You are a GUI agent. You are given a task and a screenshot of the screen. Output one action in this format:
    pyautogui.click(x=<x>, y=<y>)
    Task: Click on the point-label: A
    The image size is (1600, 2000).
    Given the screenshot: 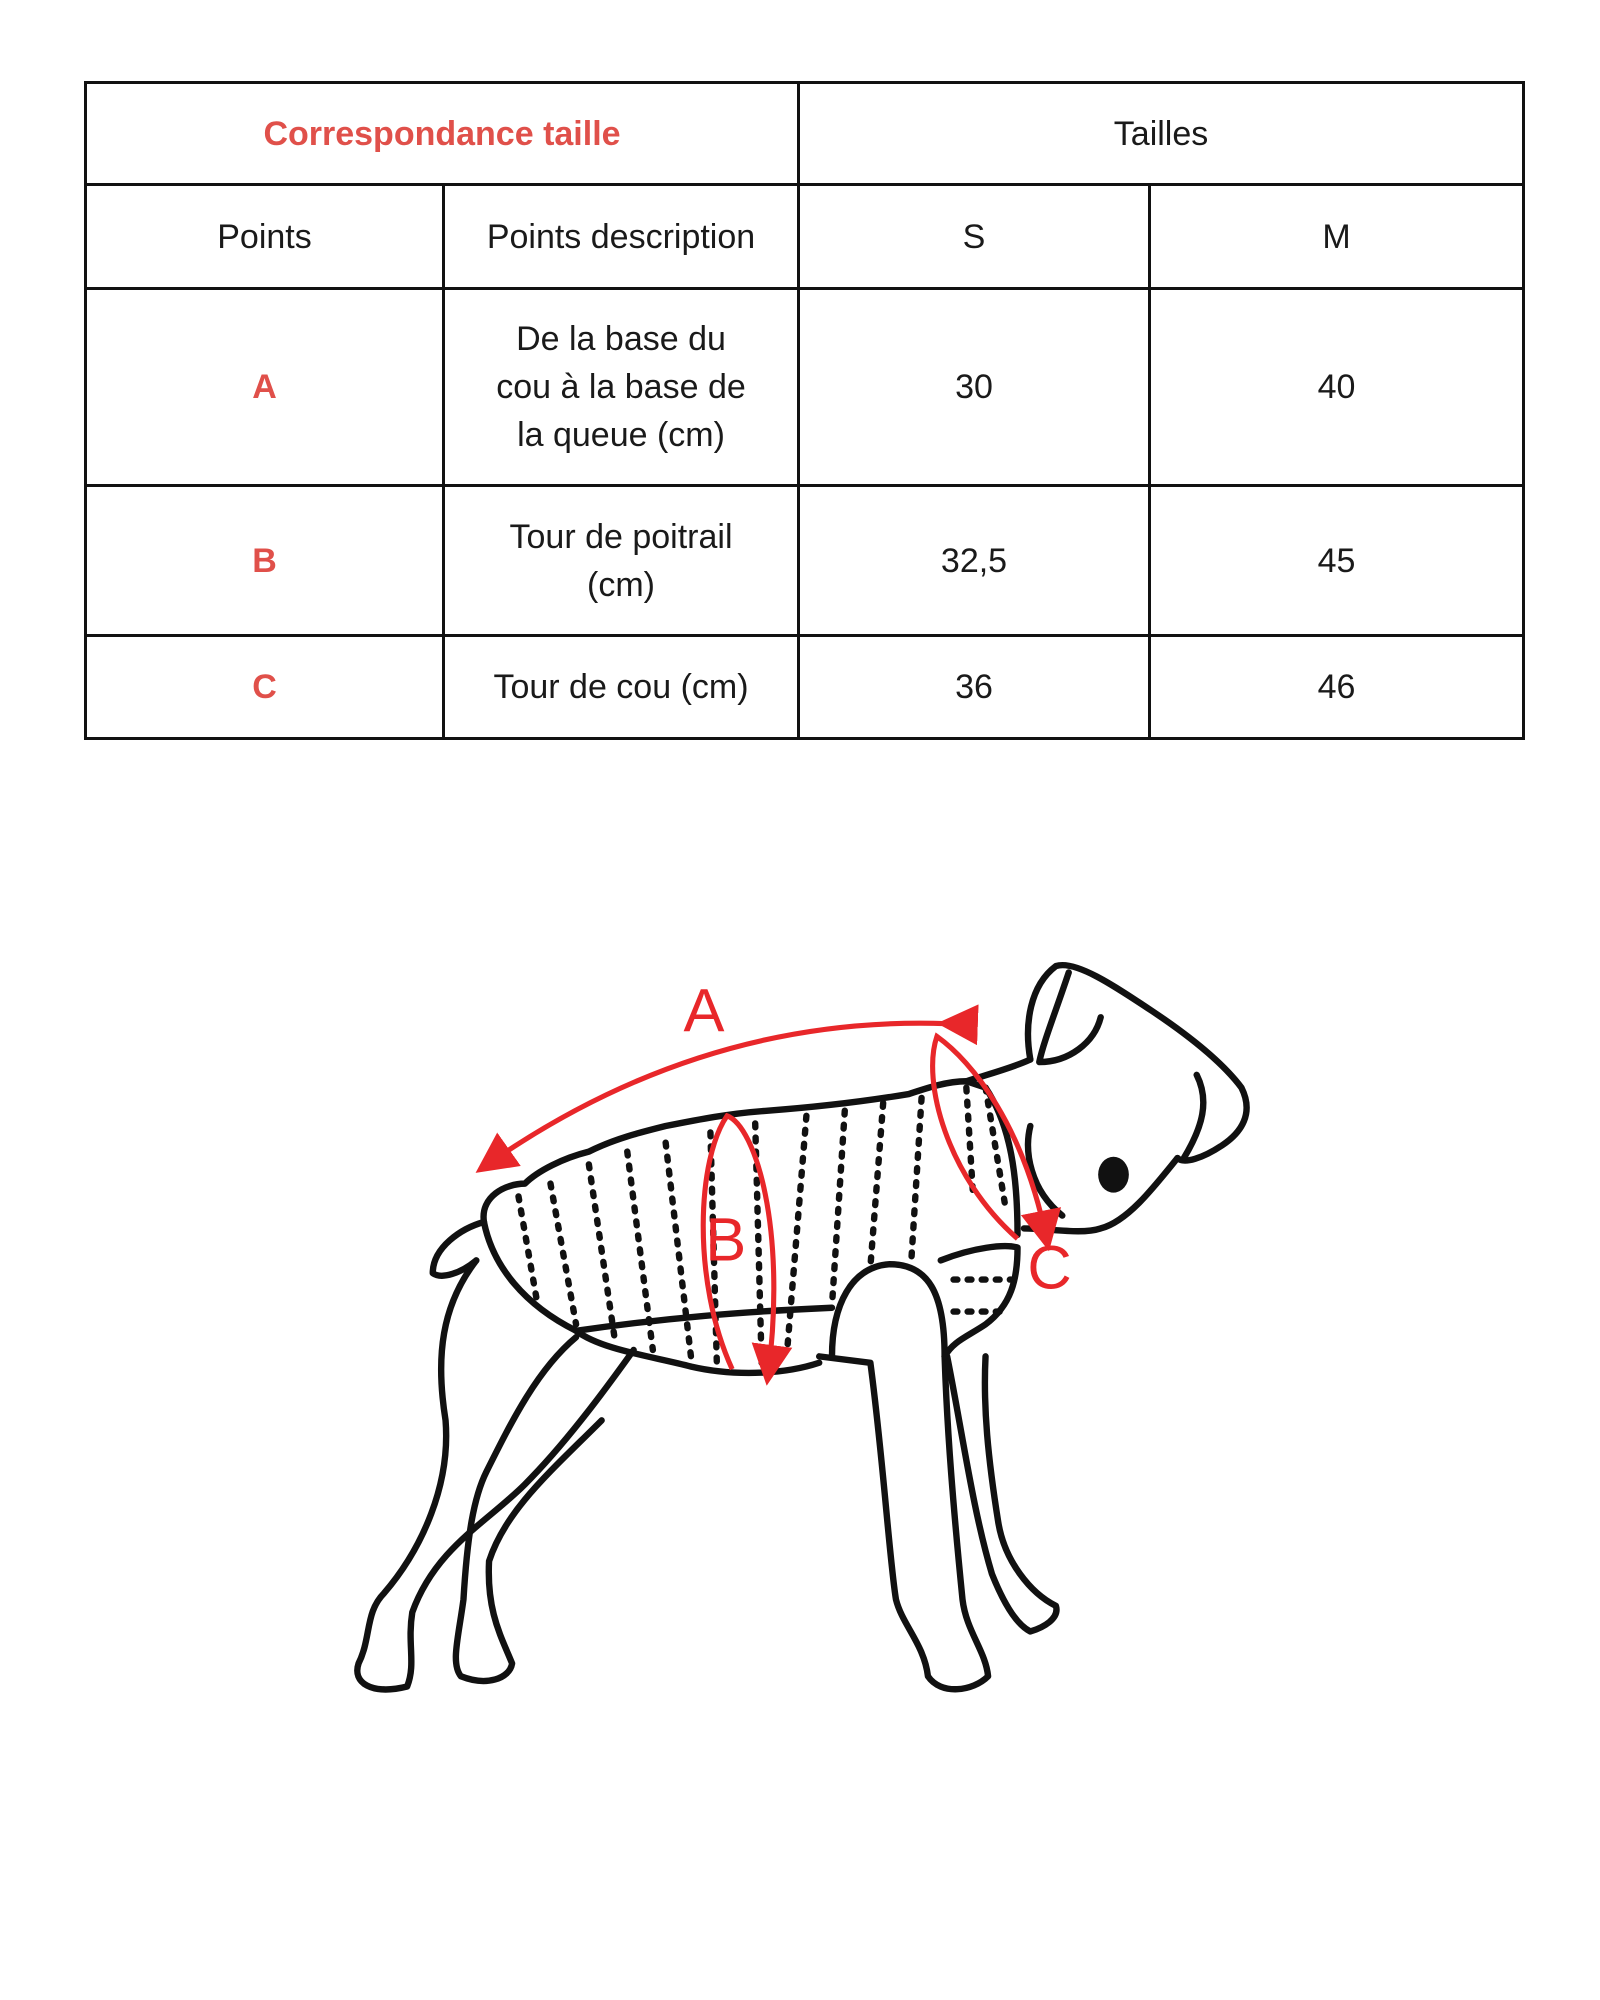 What is the action you would take?
    pyautogui.click(x=264, y=387)
    